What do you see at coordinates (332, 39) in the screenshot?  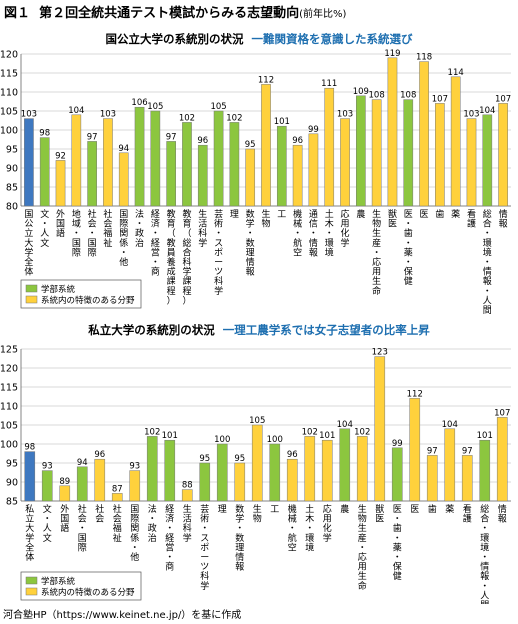 I see `national-chart-subtitle: 一難関資格を意識した系統選び` at bounding box center [332, 39].